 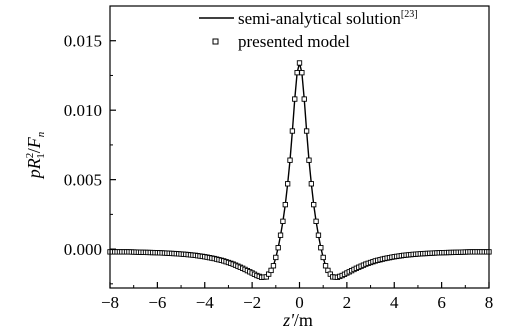 What do you see at coordinates (441, 302) in the screenshot?
I see `x-tick-label: 6` at bounding box center [441, 302].